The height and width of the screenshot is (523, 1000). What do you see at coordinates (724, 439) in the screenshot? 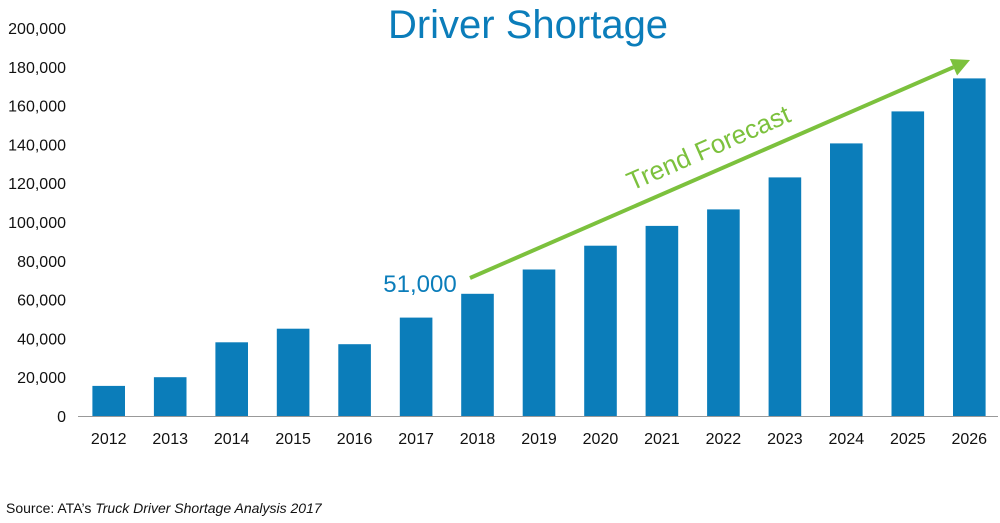
I see `x-tick-label: 2022` at bounding box center [724, 439].